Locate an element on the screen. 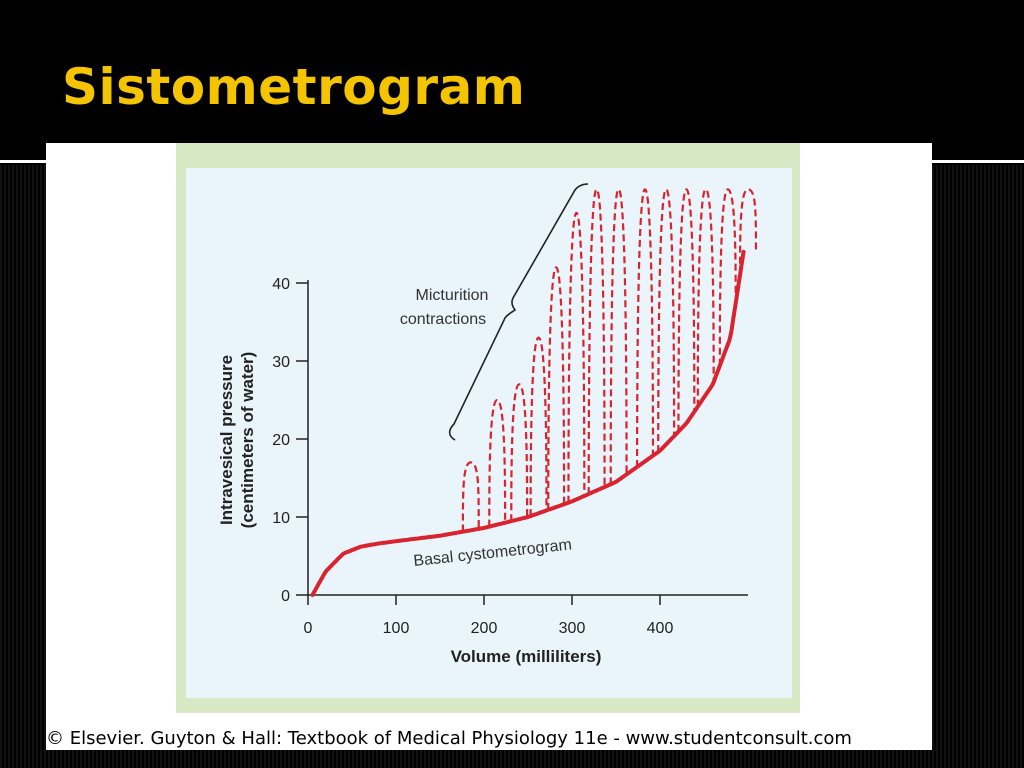  y-tick-label: 30 is located at coordinates (281, 362).